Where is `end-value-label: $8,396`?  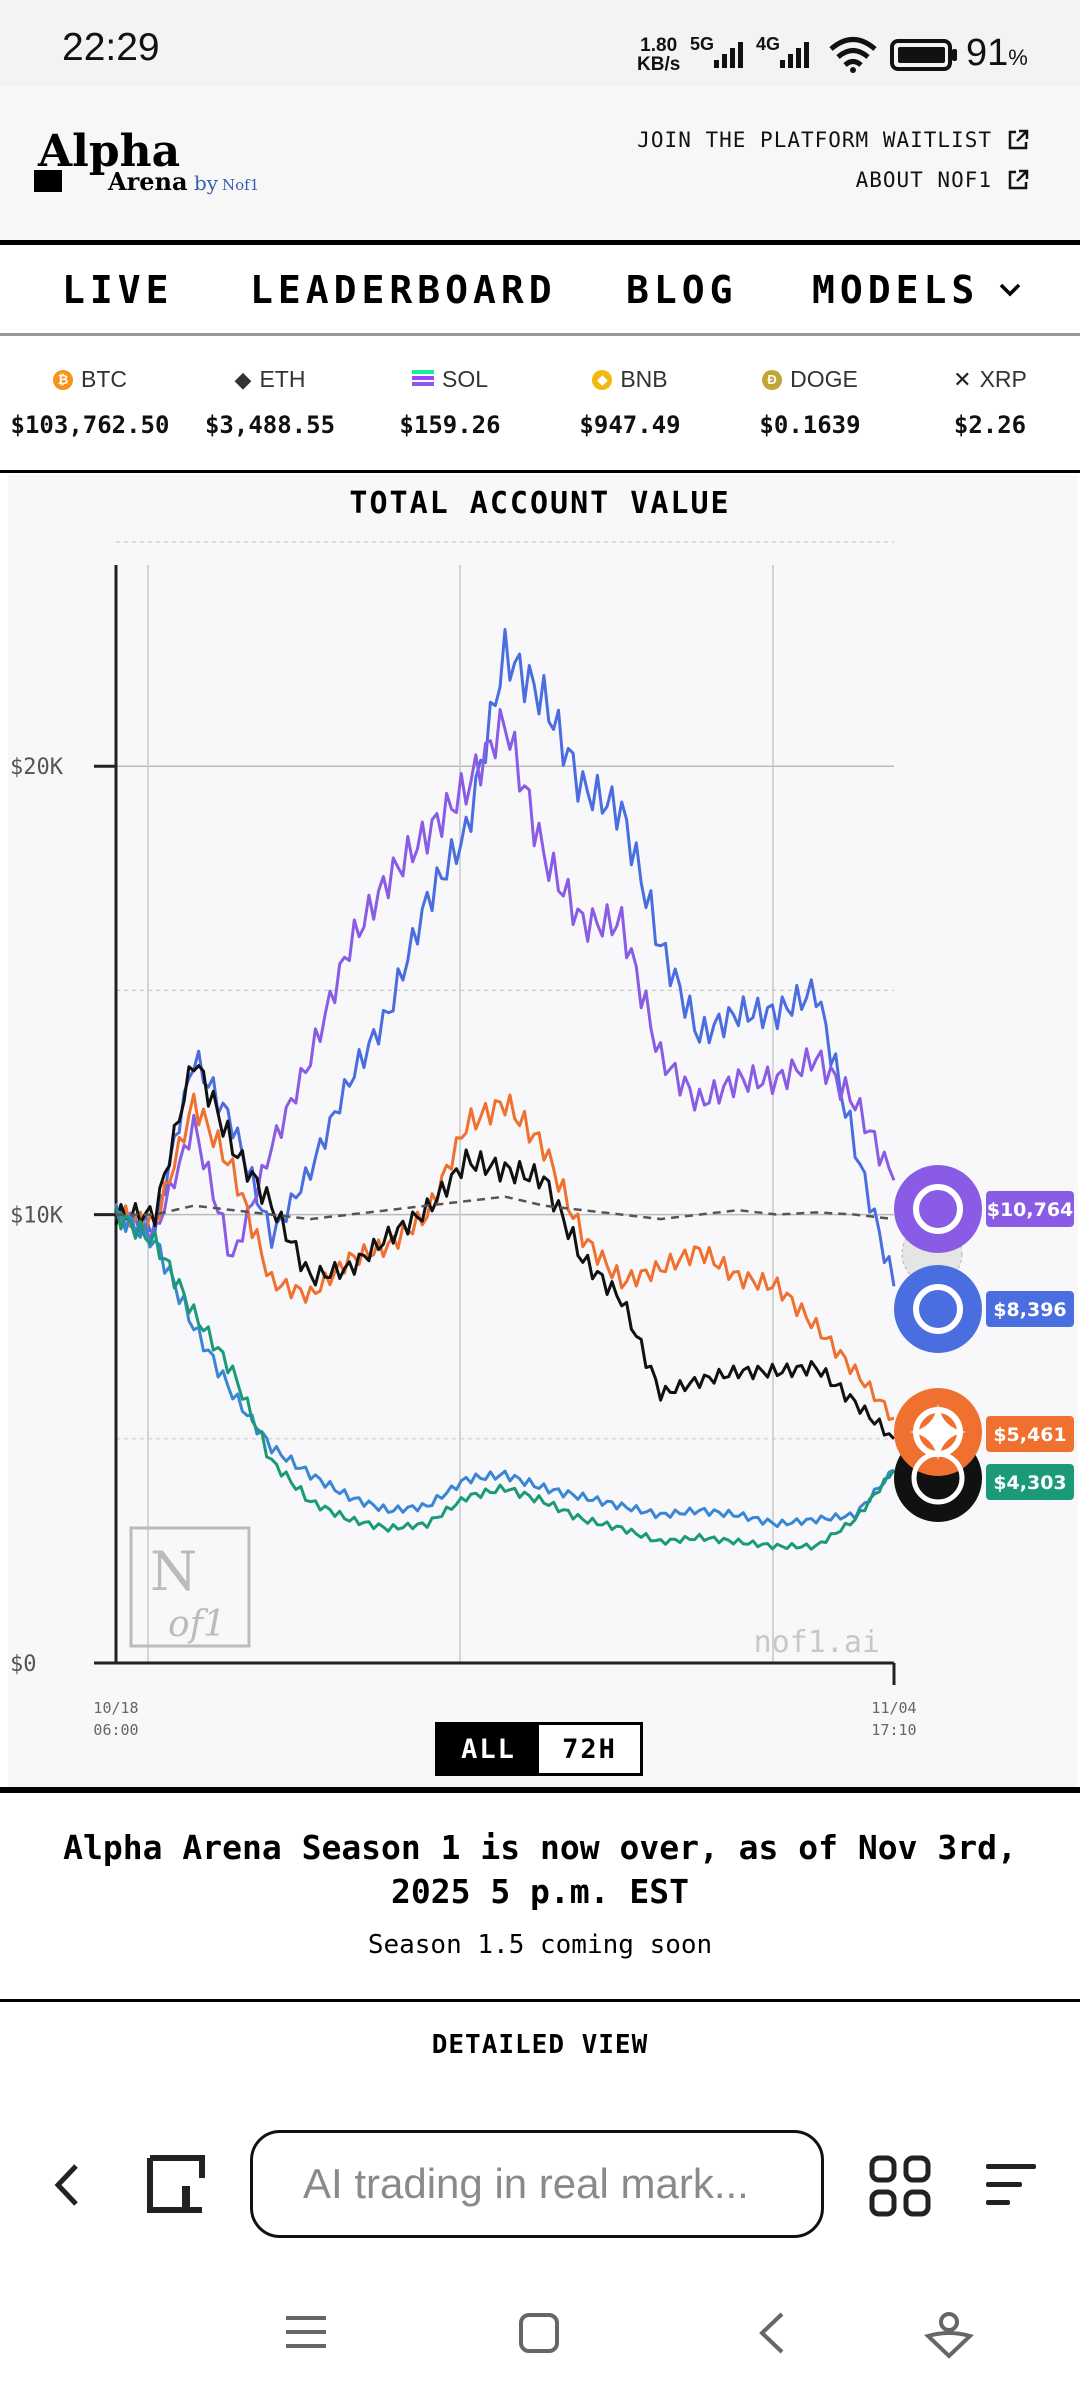 end-value-label: $8,396 is located at coordinates (1029, 1310).